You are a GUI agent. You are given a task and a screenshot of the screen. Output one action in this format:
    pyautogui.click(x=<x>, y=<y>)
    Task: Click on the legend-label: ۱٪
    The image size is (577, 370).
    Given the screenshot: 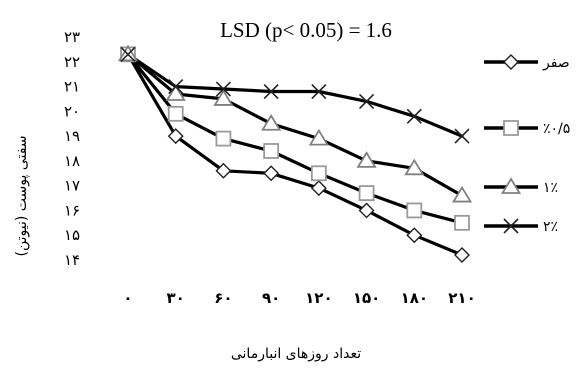 What is the action you would take?
    pyautogui.click(x=550, y=188)
    